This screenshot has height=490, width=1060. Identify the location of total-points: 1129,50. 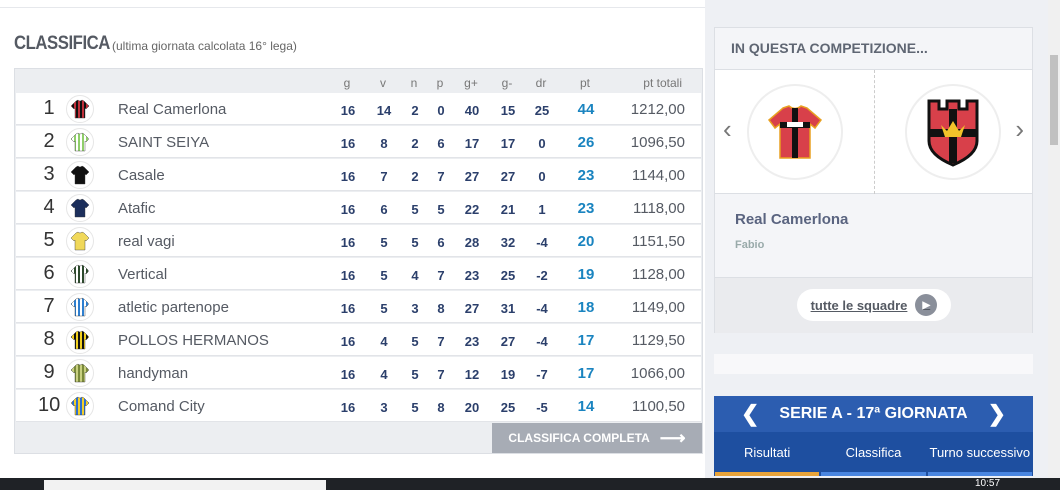
(658, 340).